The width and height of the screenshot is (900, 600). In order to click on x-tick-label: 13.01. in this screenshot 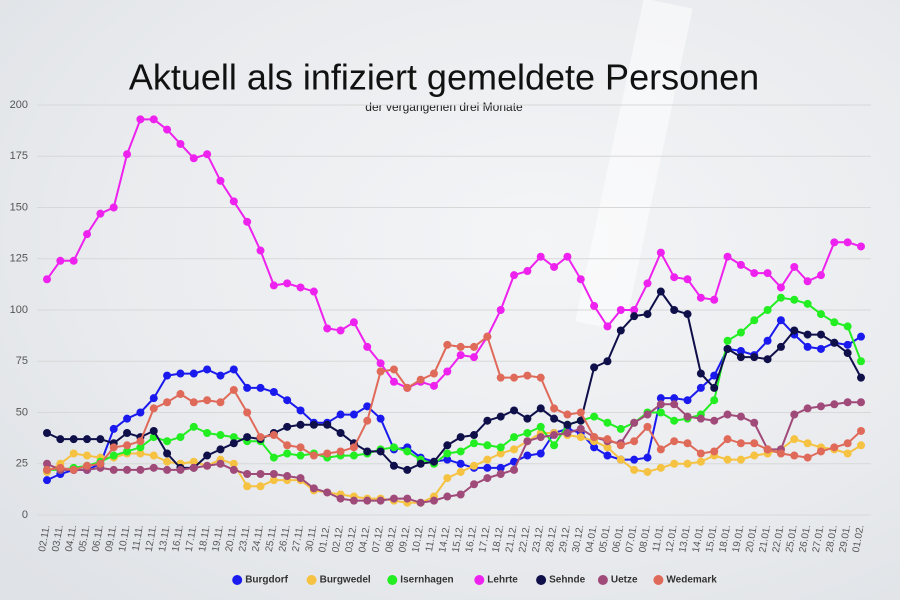, I will do `click(685, 538)`.